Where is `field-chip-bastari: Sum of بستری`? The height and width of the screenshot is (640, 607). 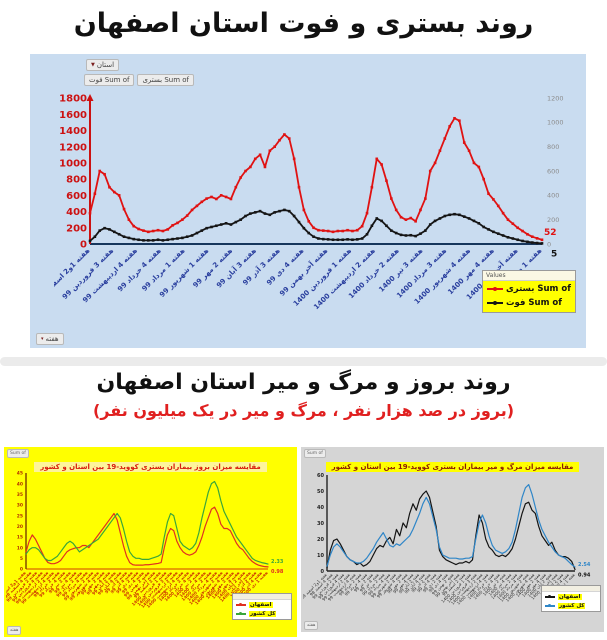 field-chip-bastari: Sum of بستری is located at coordinates (165, 80).